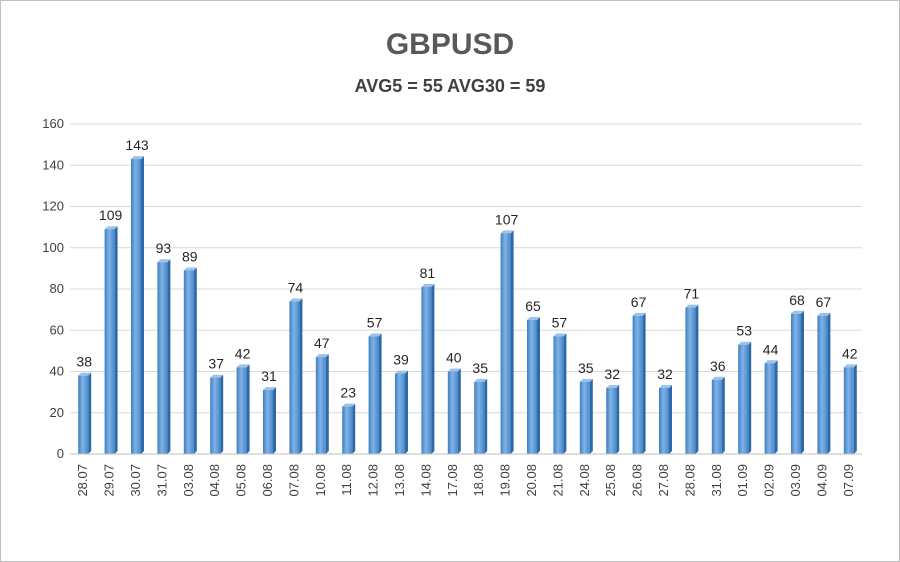 This screenshot has height=562, width=900. I want to click on data-label: 65, so click(533, 306).